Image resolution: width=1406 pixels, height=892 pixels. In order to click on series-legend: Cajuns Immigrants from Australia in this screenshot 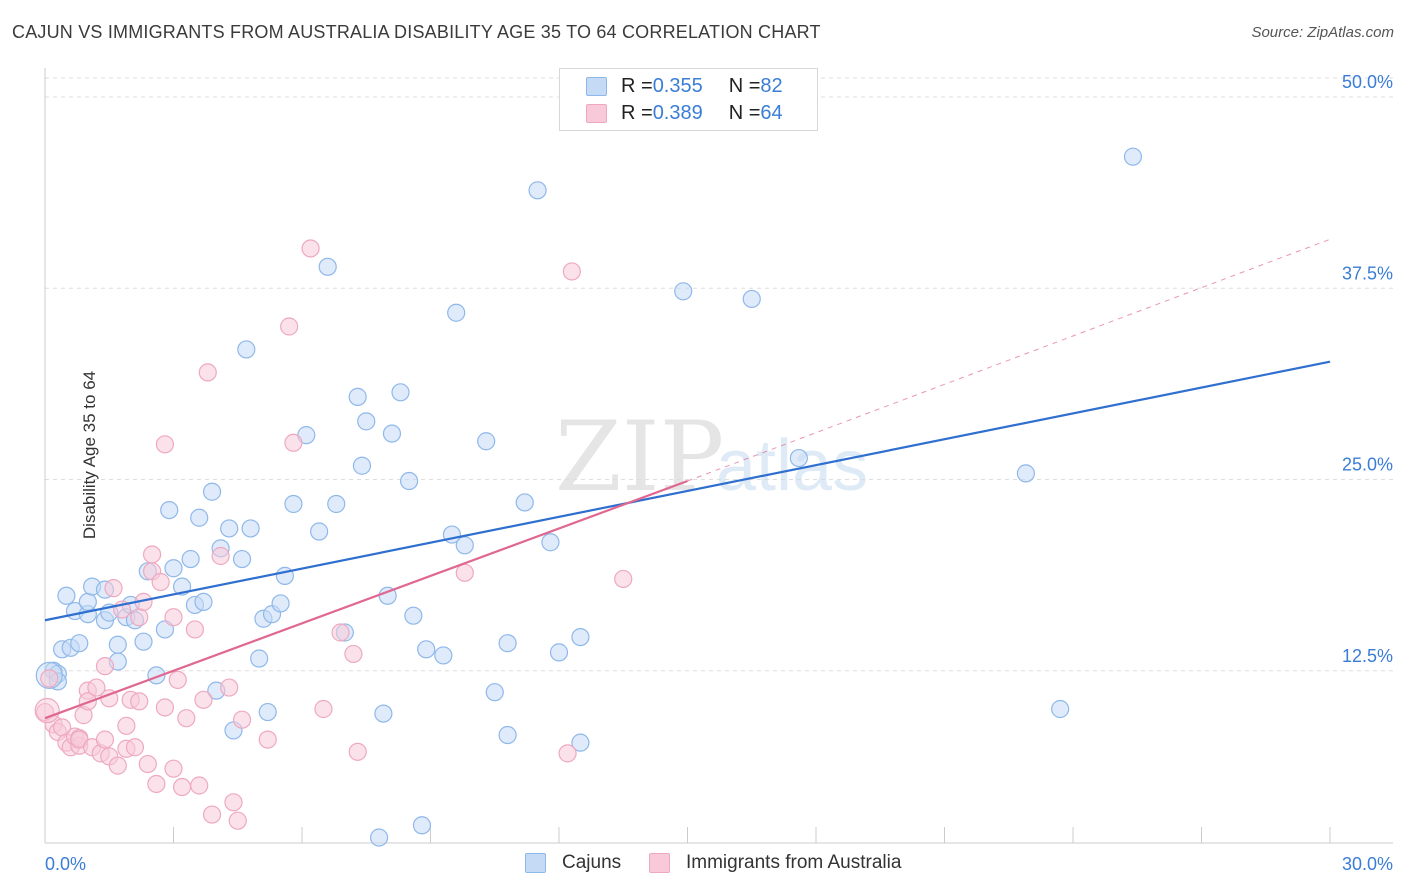, I will do `click(703, 865)`.